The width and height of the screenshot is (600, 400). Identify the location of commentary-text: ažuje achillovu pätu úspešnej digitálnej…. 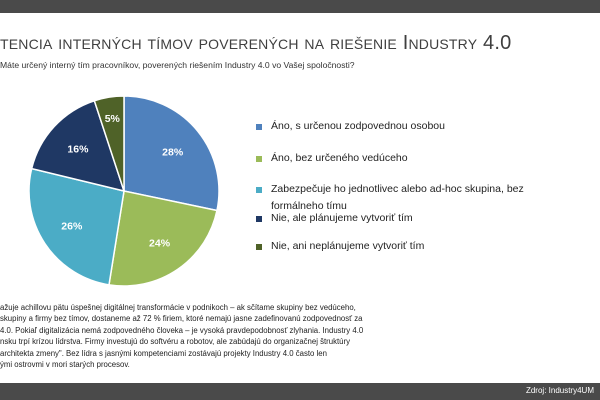
(190, 336).